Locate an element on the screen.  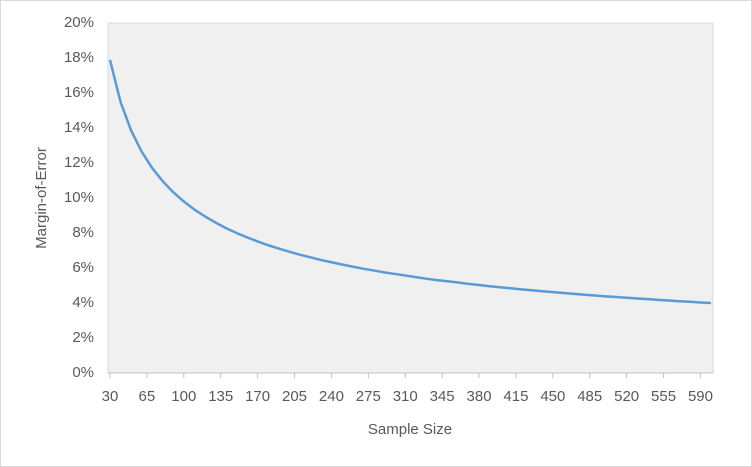
x-tick-label: 30 is located at coordinates (110, 396).